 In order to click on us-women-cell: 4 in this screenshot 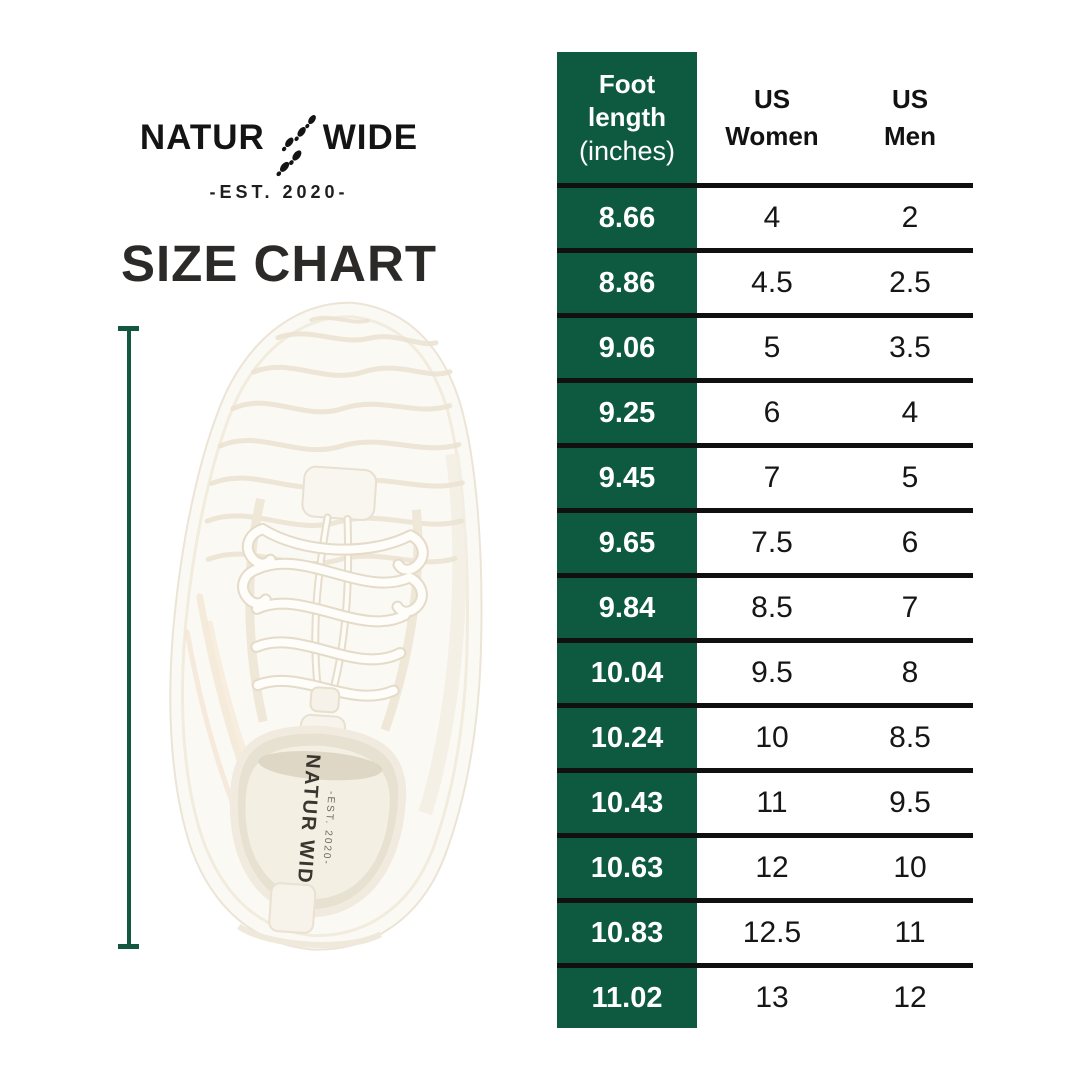, I will do `click(772, 217)`.